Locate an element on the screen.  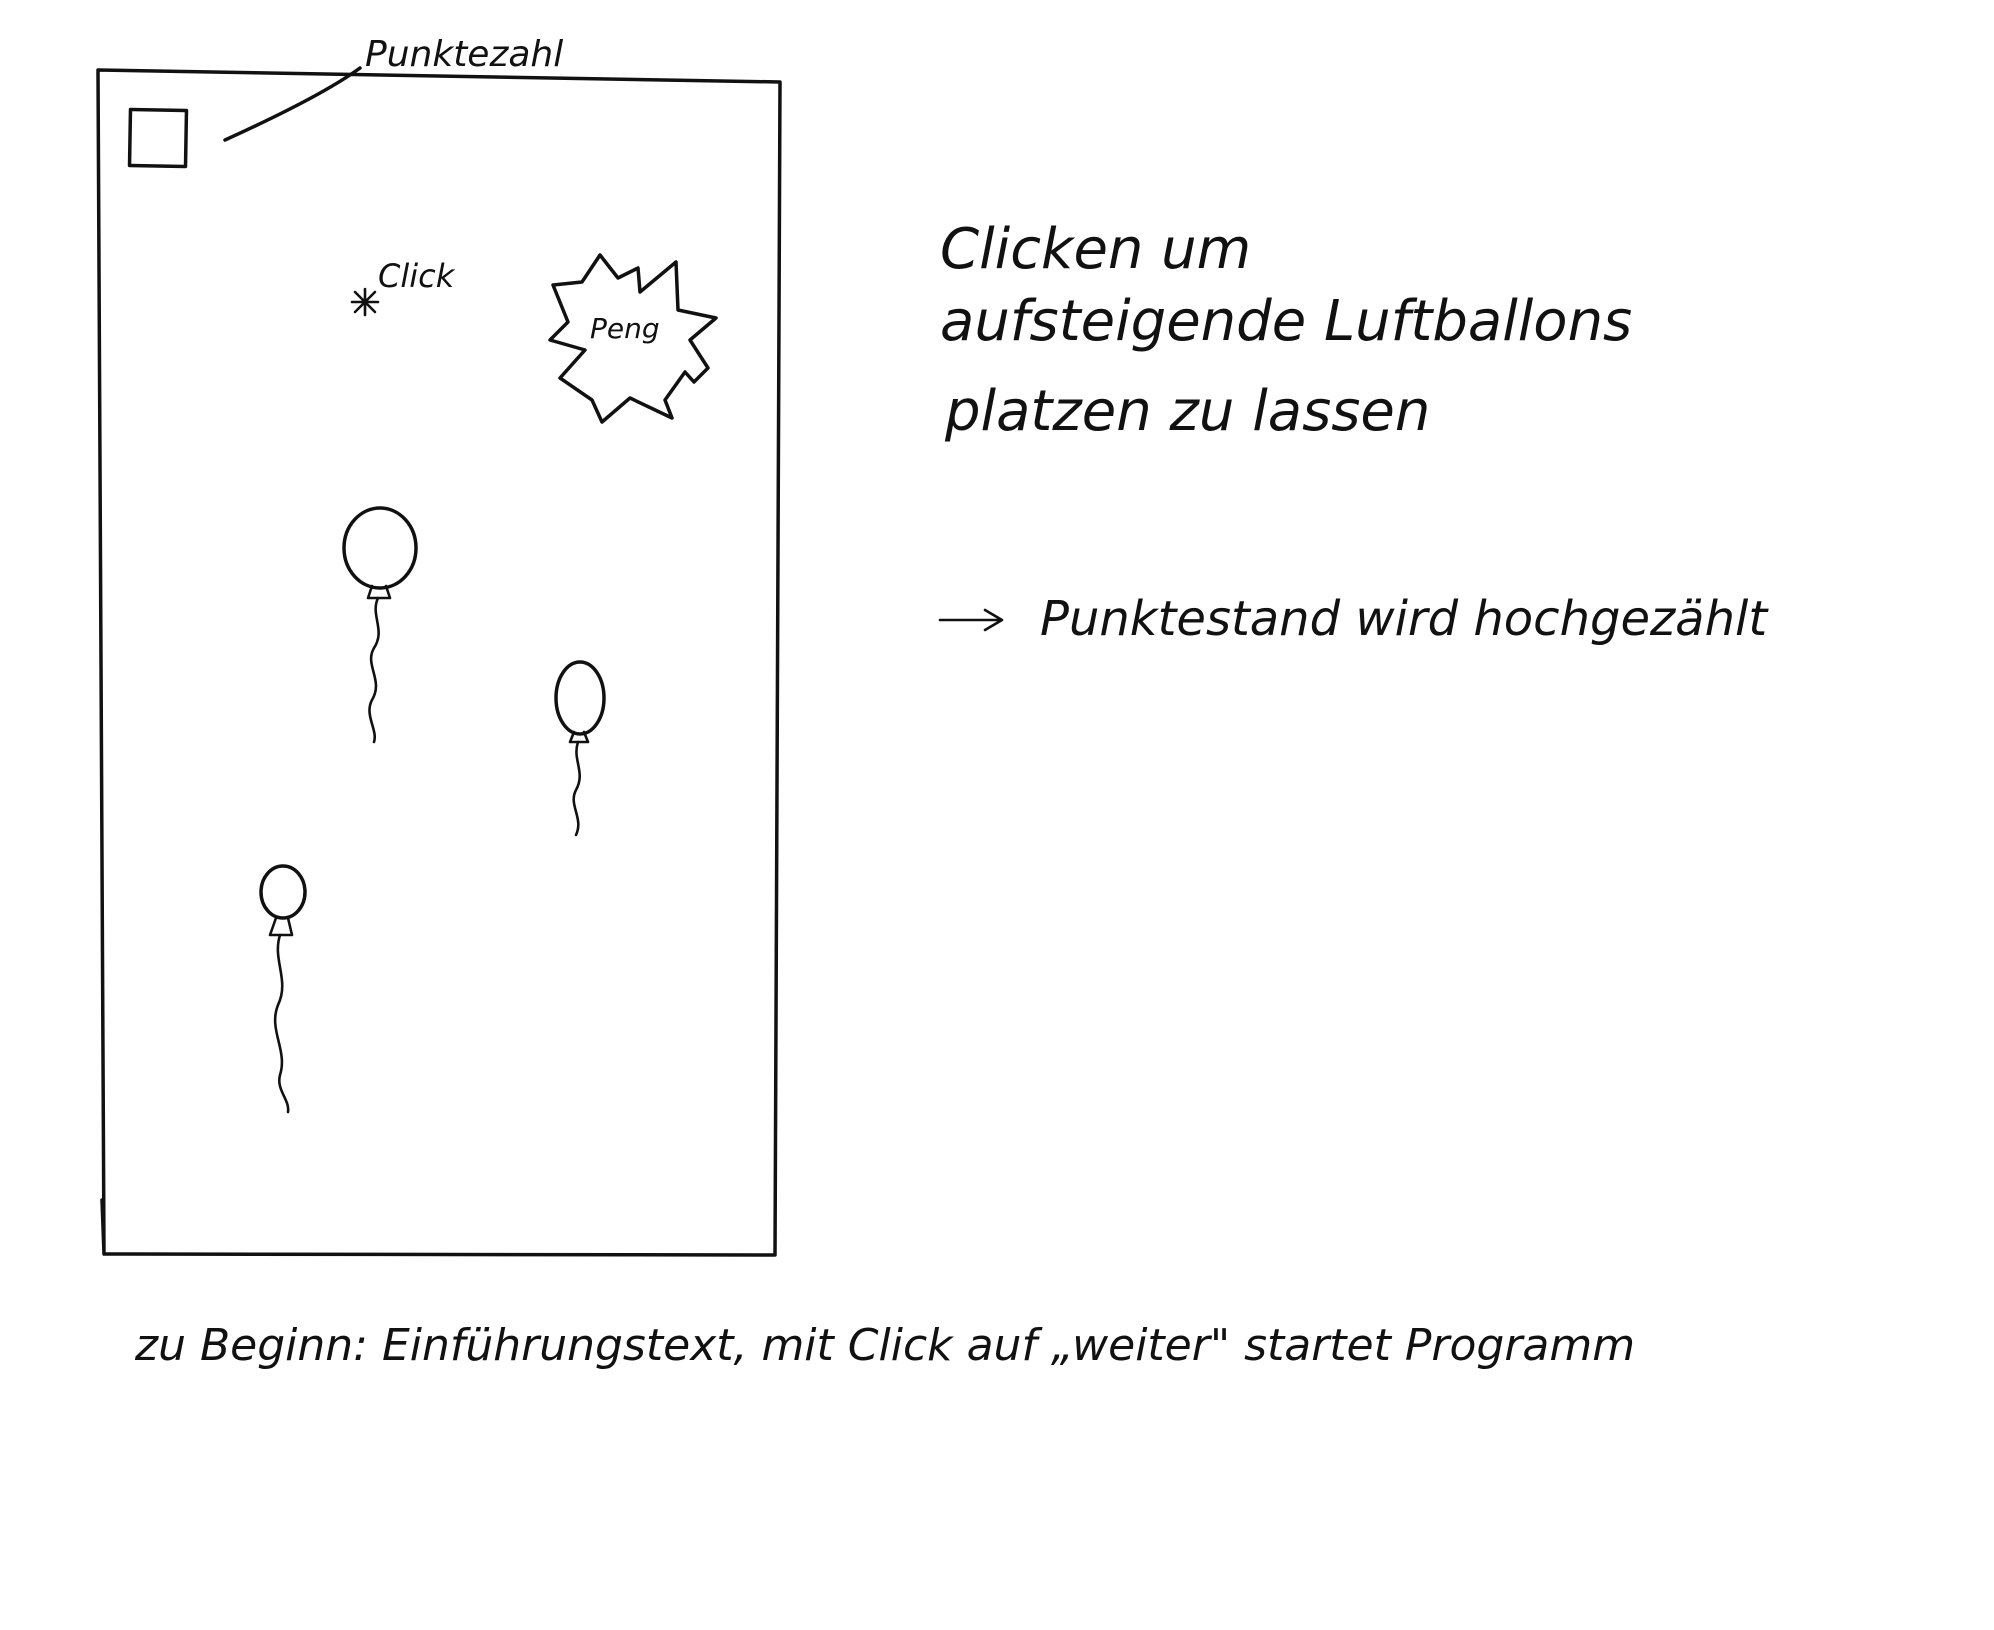
click-label: Click is located at coordinates (417, 276).